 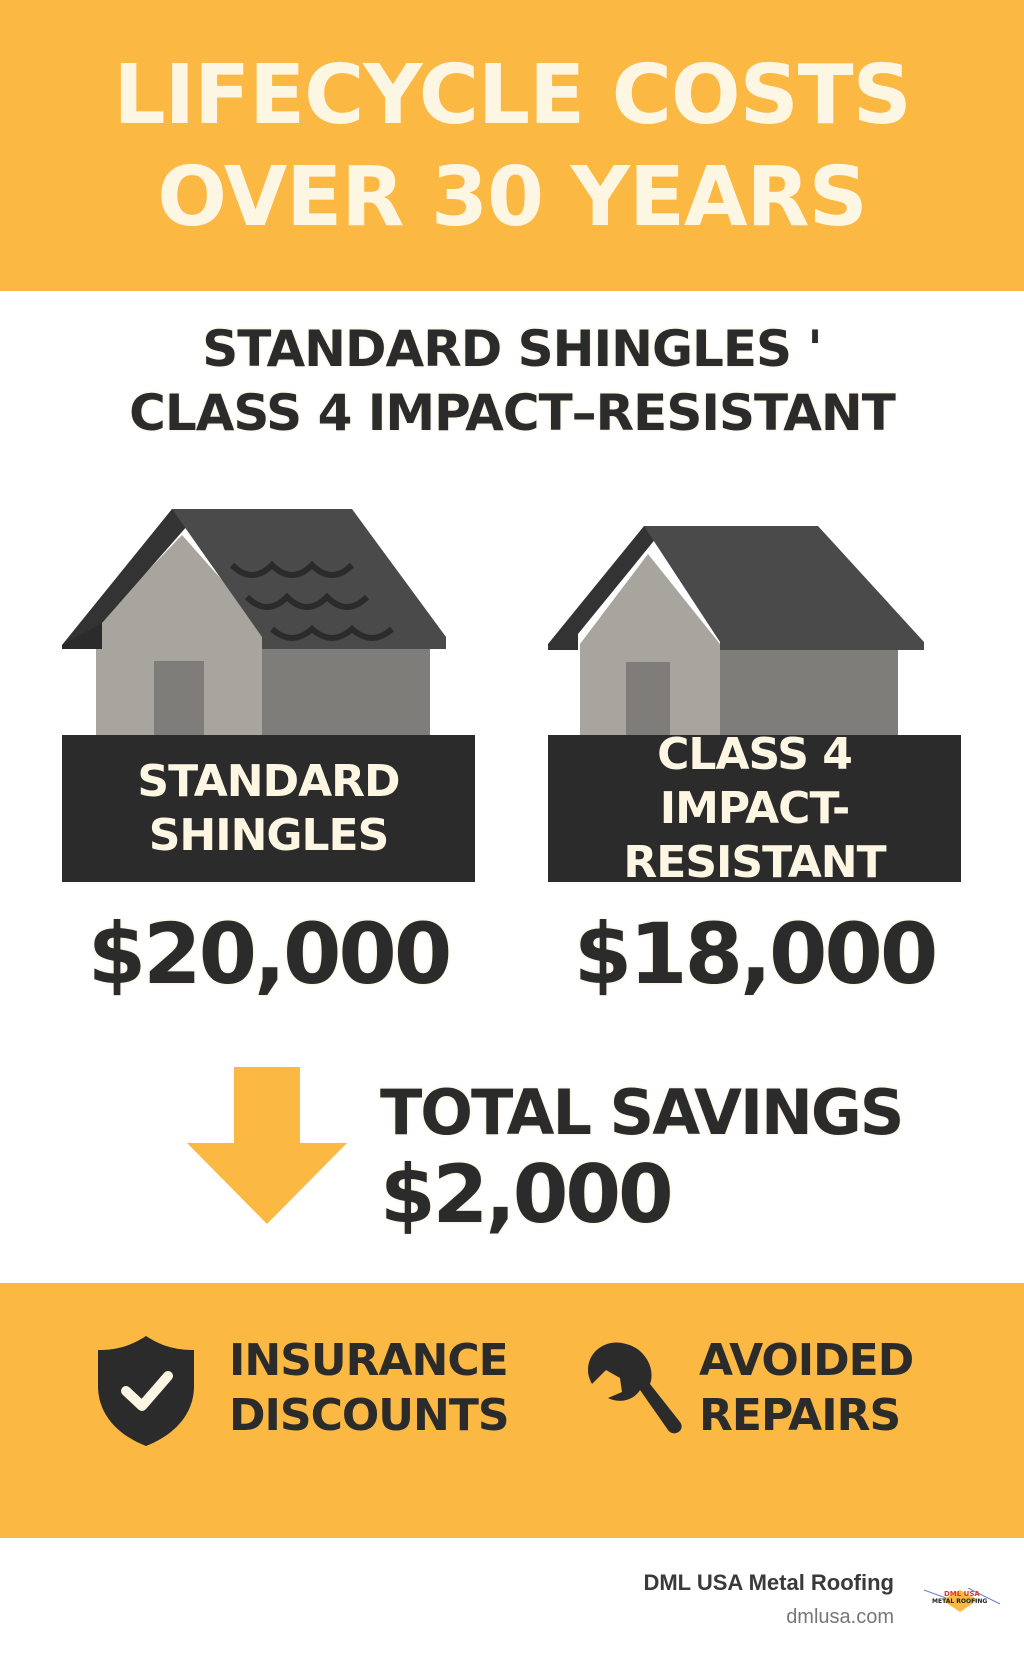 What do you see at coordinates (756, 954) in the screenshot?
I see `class4-price: $18,000` at bounding box center [756, 954].